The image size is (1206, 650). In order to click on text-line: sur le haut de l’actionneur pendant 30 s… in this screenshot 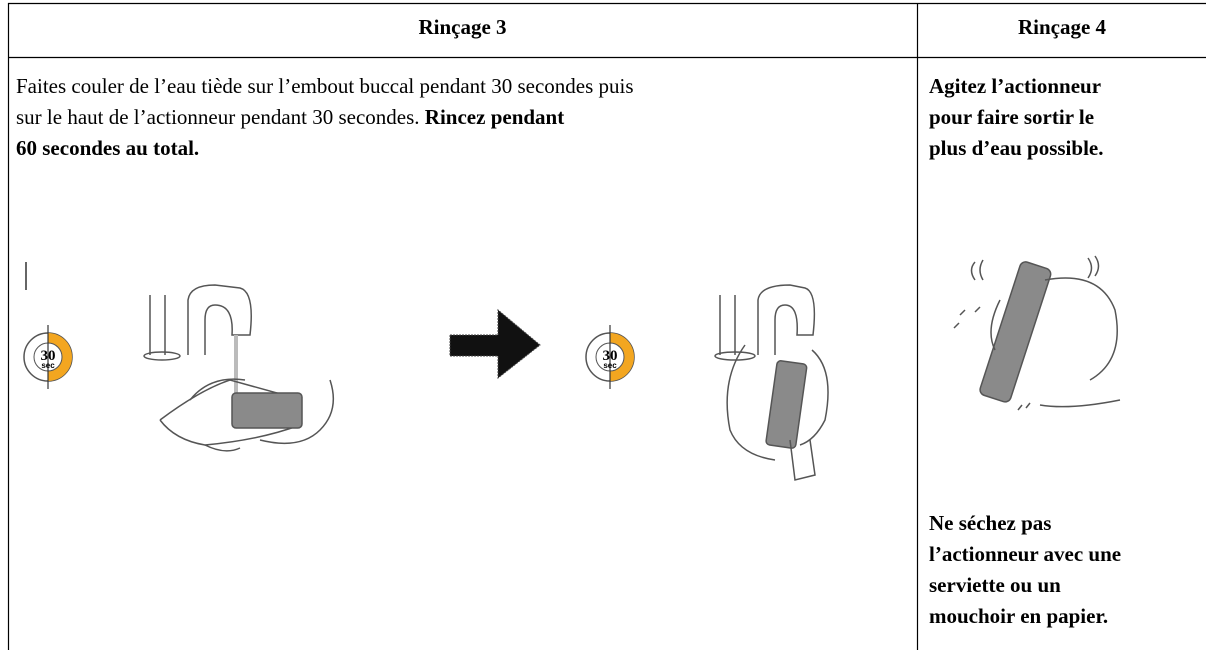, I will do `click(463, 117)`.